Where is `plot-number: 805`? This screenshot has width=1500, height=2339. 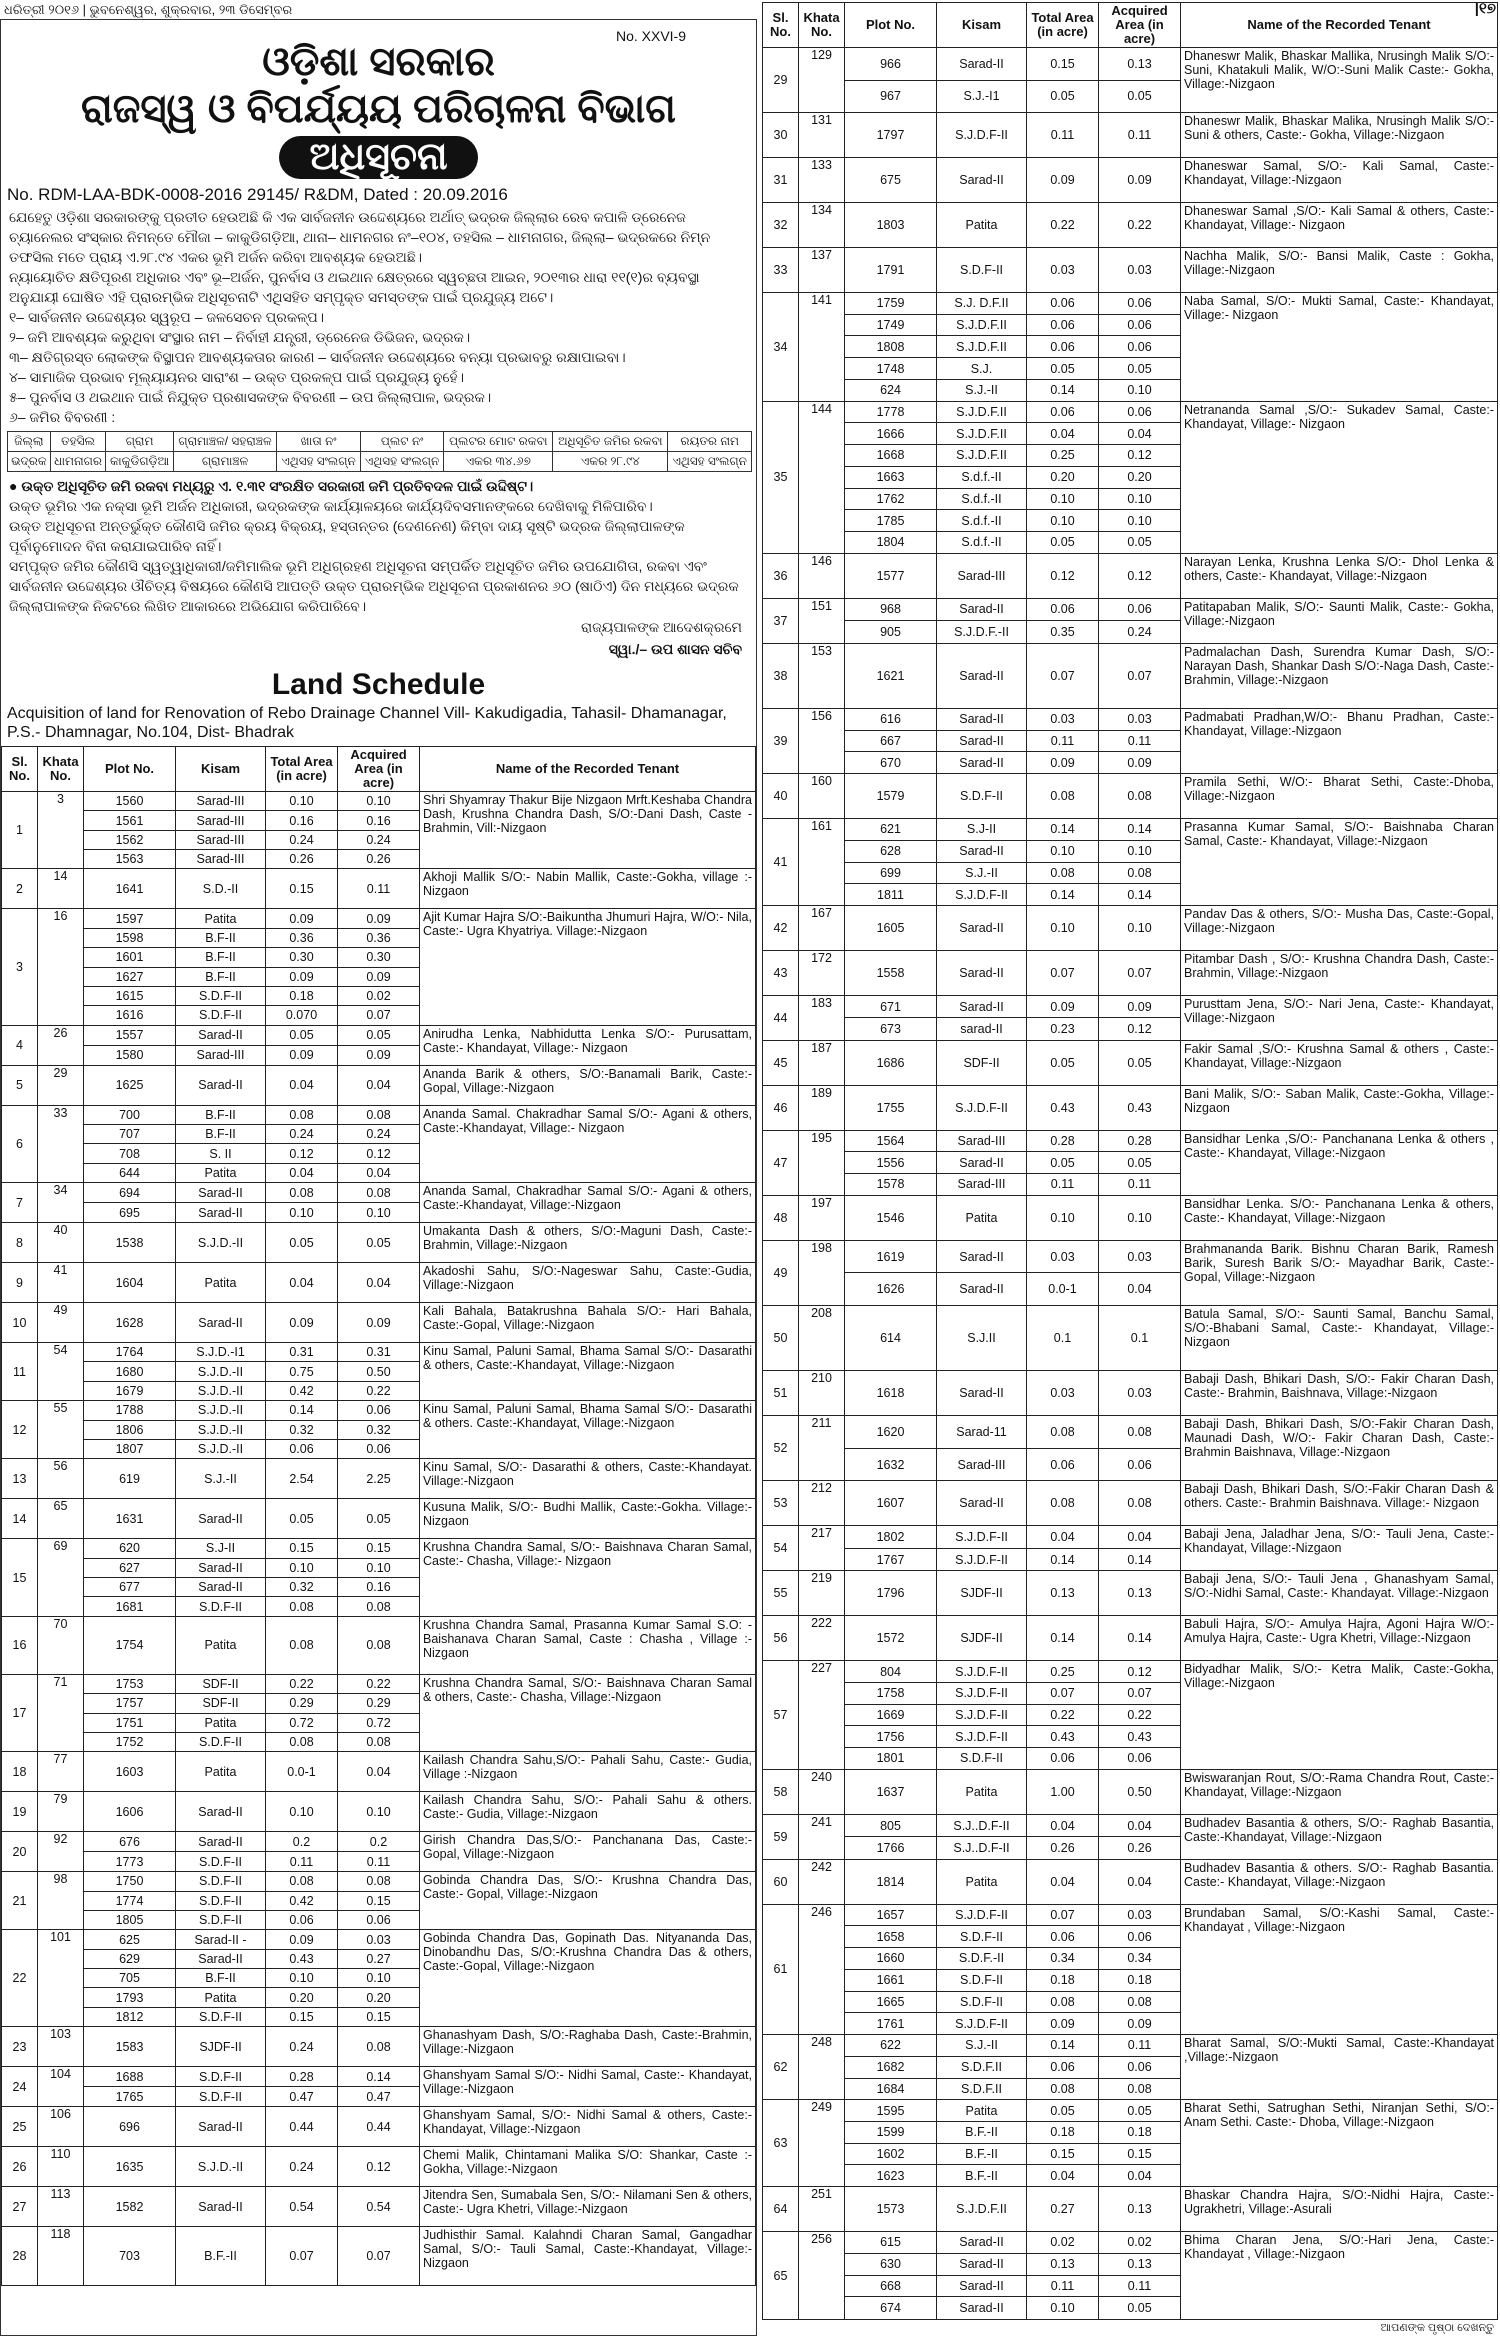 plot-number: 805 is located at coordinates (890, 1825).